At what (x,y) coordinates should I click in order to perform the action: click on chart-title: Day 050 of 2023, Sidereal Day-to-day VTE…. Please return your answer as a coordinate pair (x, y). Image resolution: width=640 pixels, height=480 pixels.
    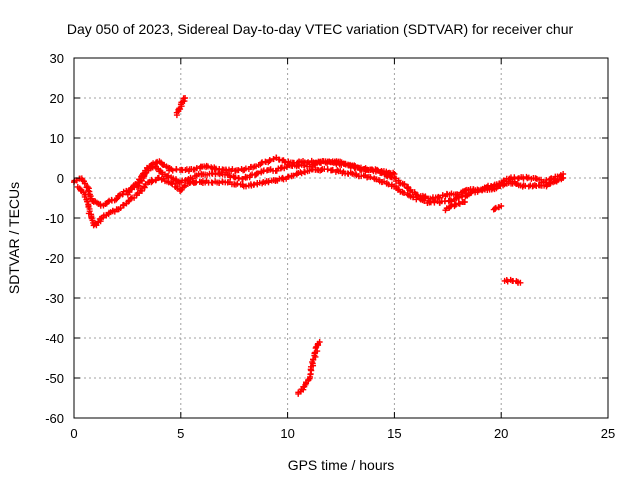
    Looking at the image, I should click on (320, 29).